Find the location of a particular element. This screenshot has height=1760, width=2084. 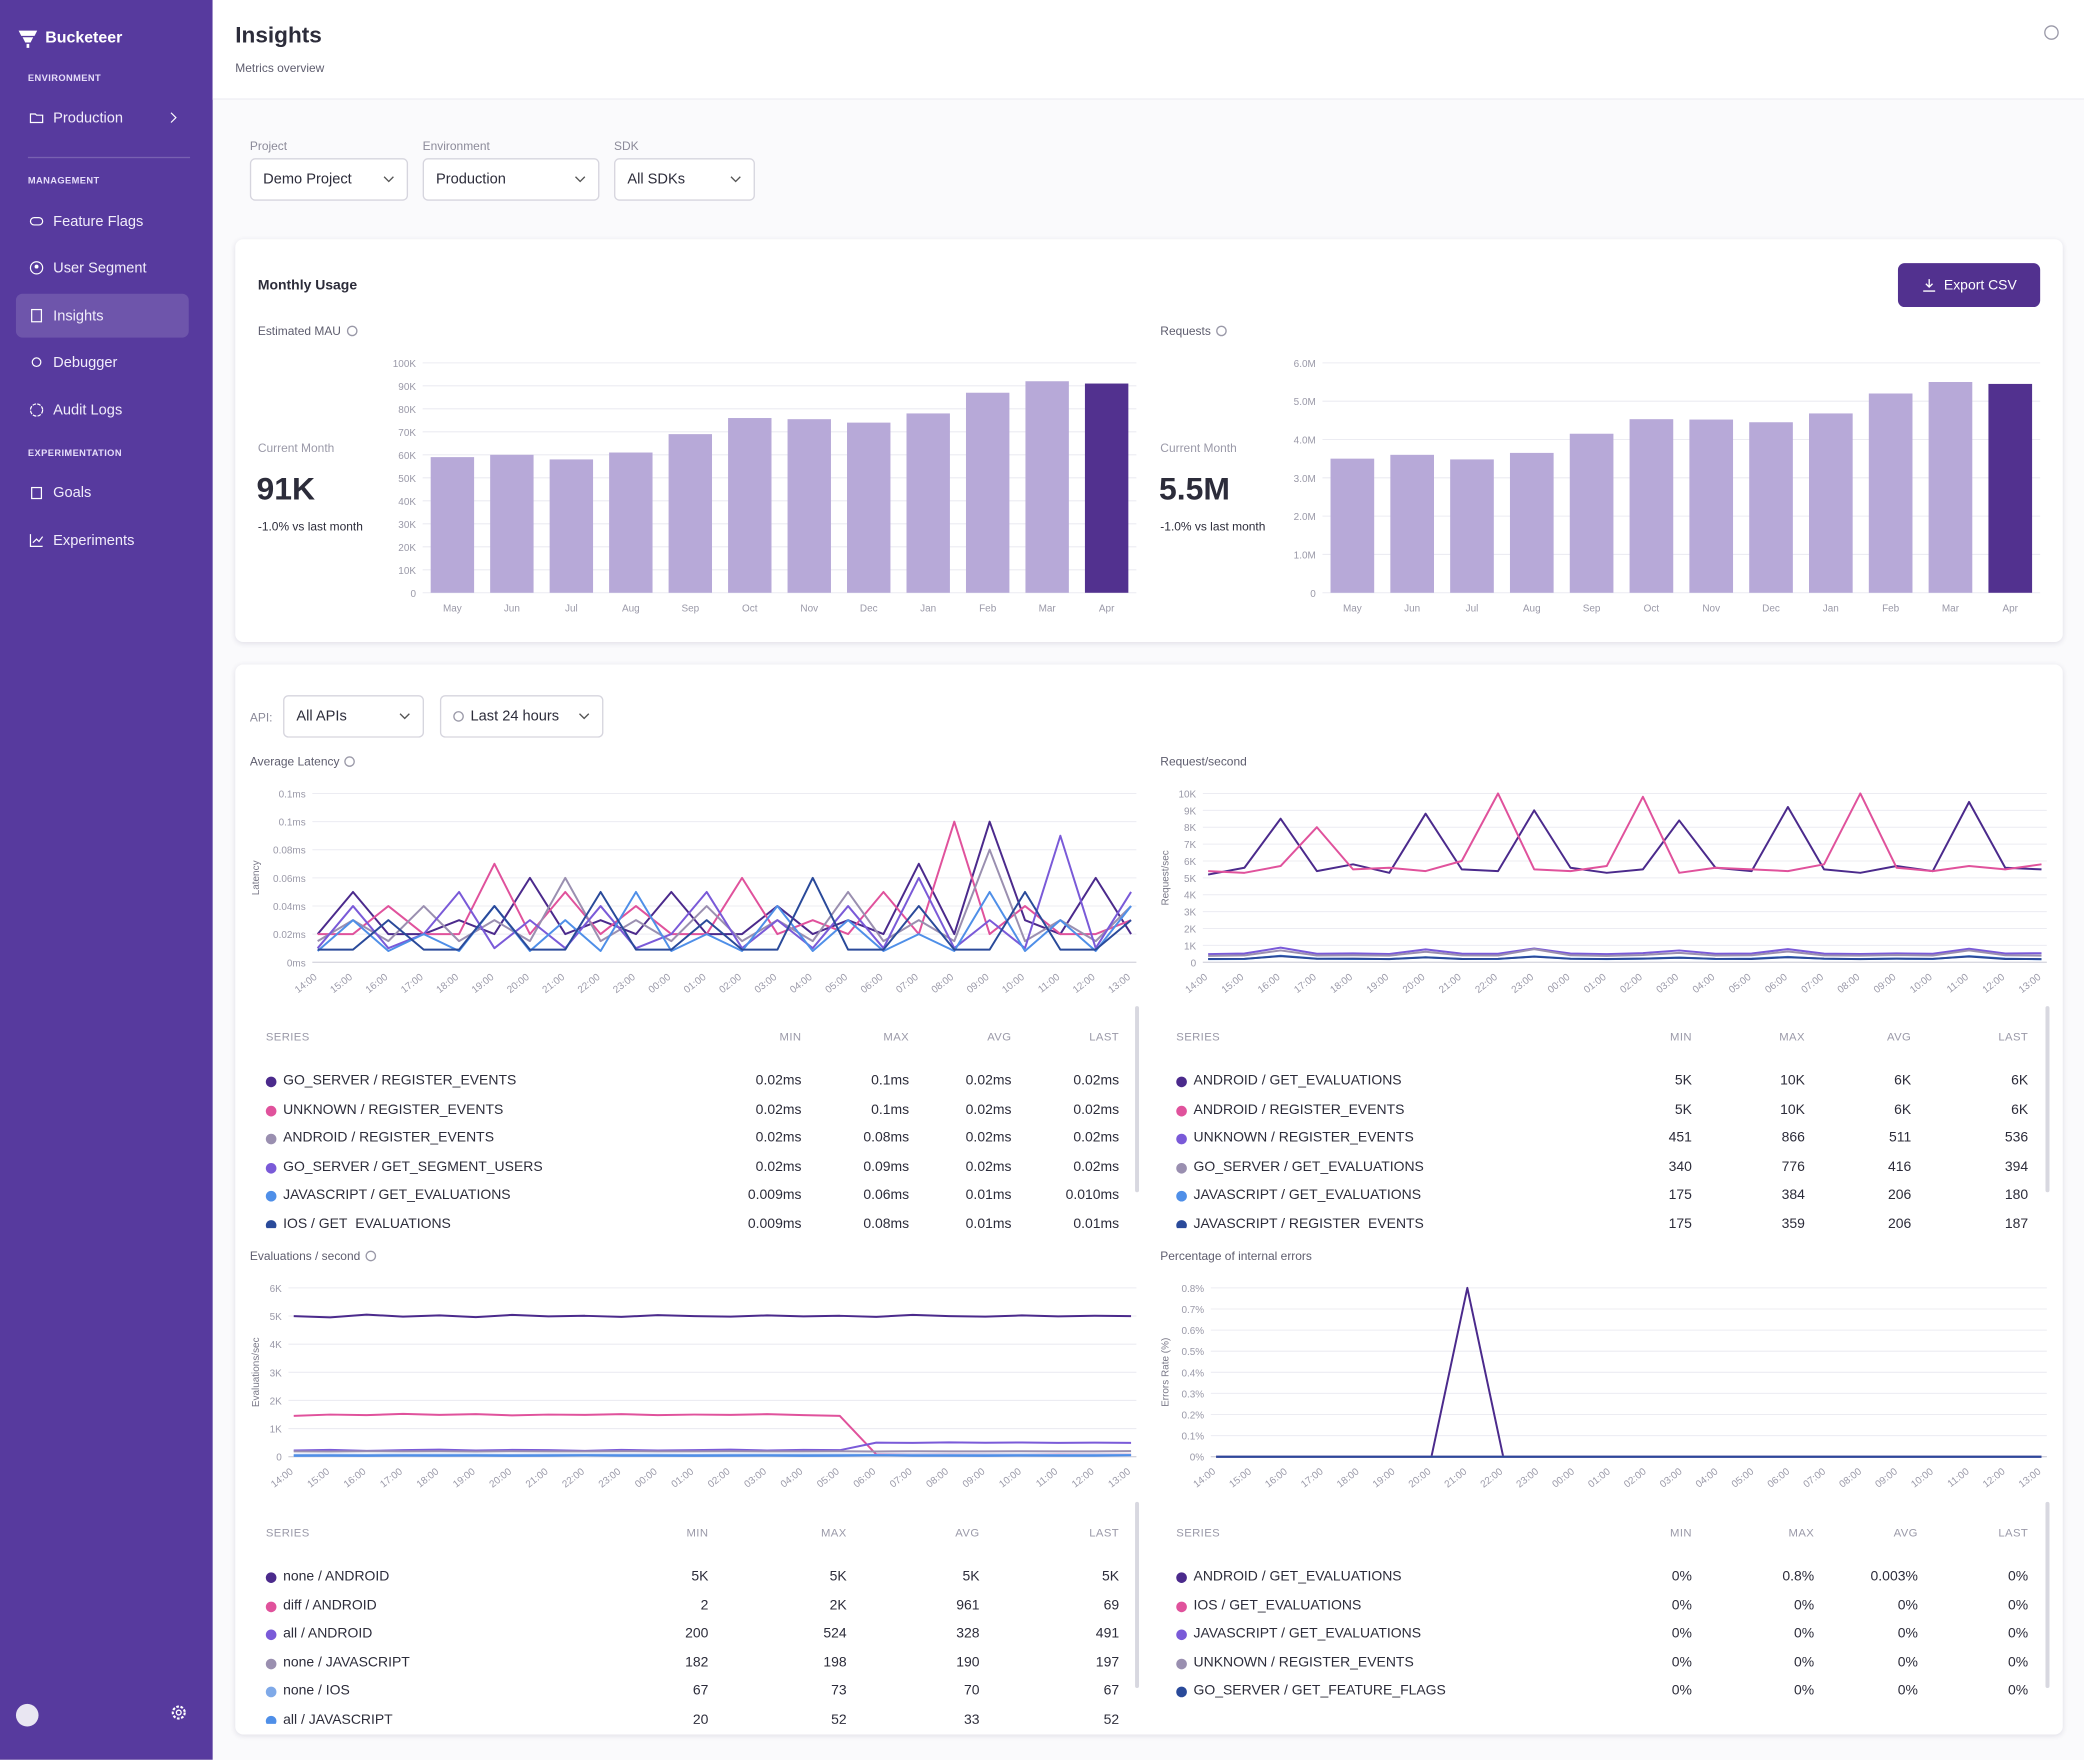

page-subtitle: Metrics overview is located at coordinates (280, 68).